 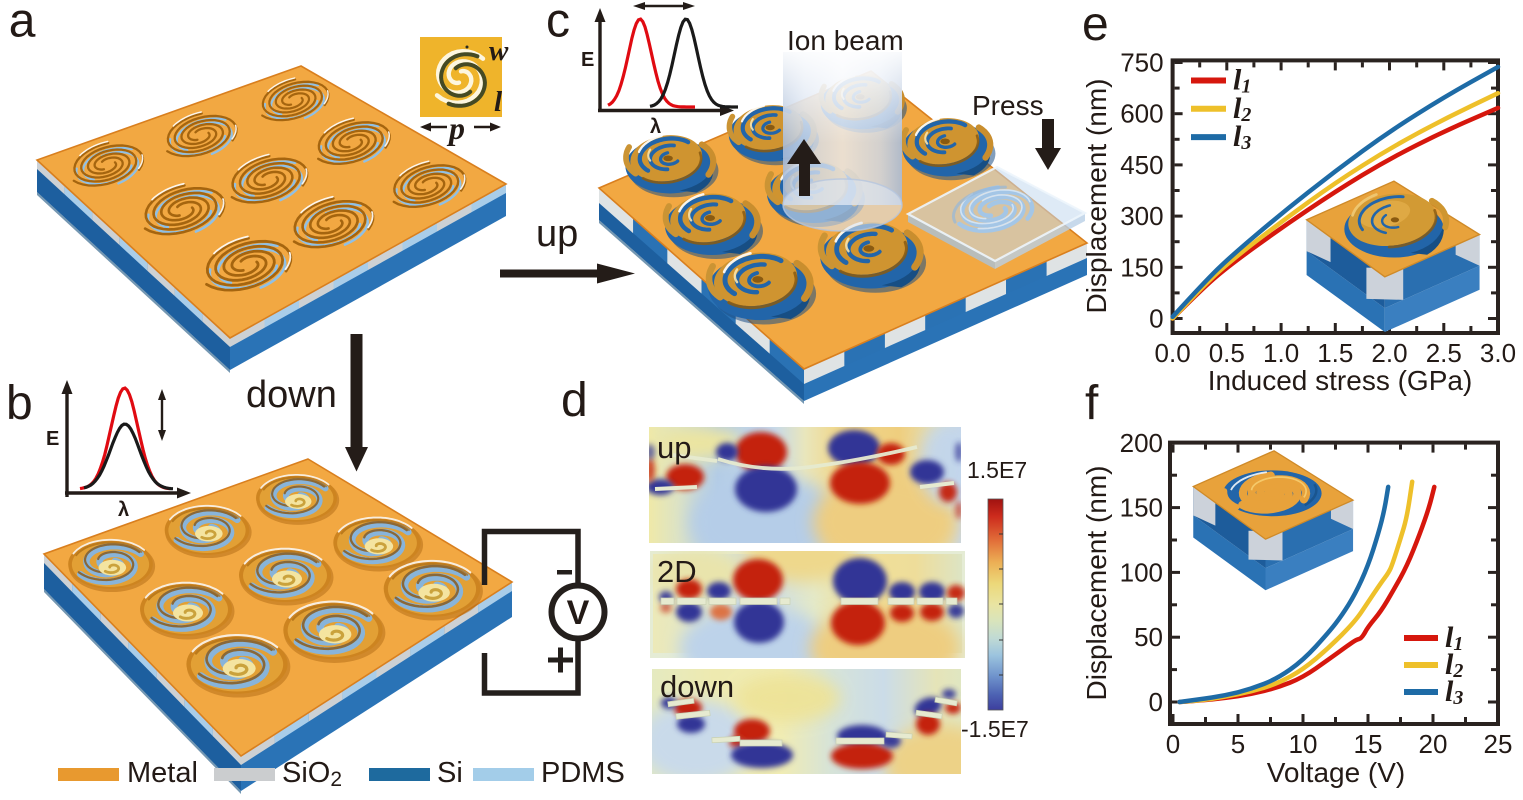 I want to click on svg-text: V, so click(x=578, y=613).